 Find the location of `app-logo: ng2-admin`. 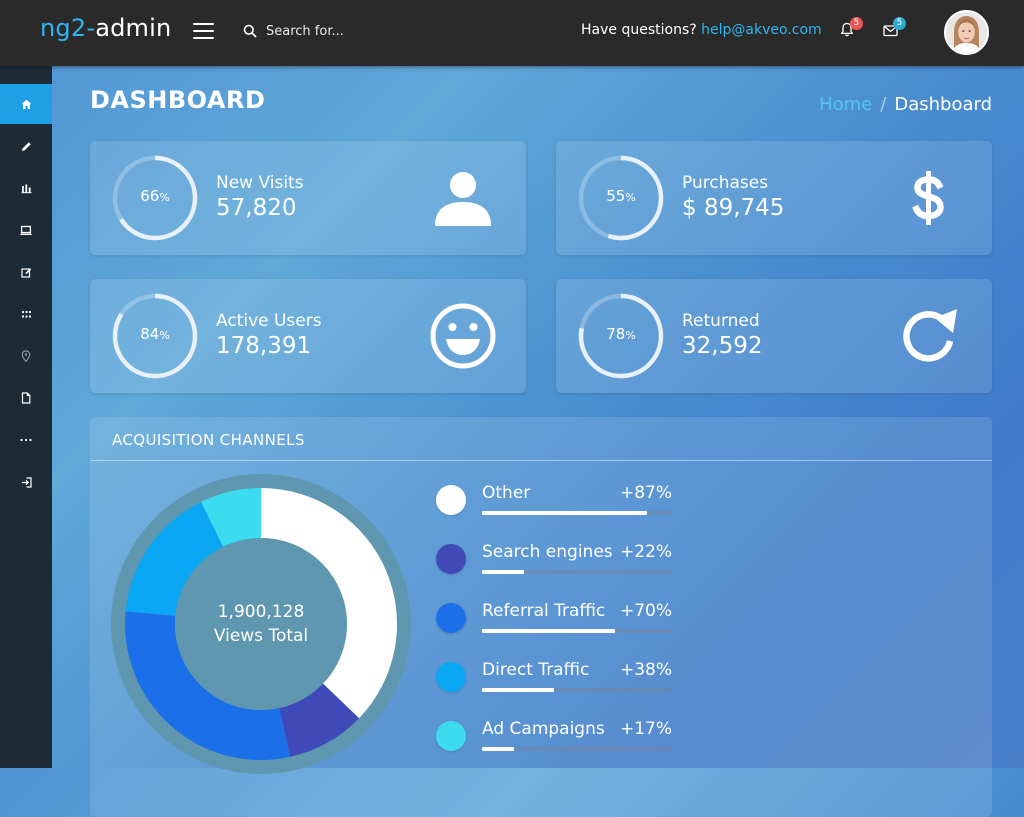

app-logo: ng2-admin is located at coordinates (105, 28).